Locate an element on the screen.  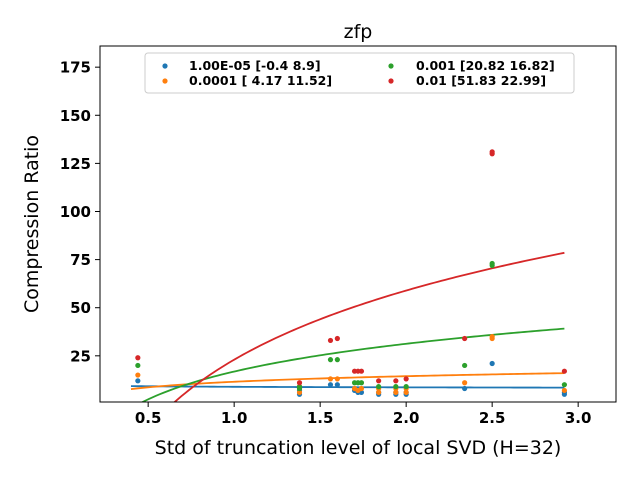
y-axis: 25 50 75 100 125 150 175 is located at coordinates (80, 212).